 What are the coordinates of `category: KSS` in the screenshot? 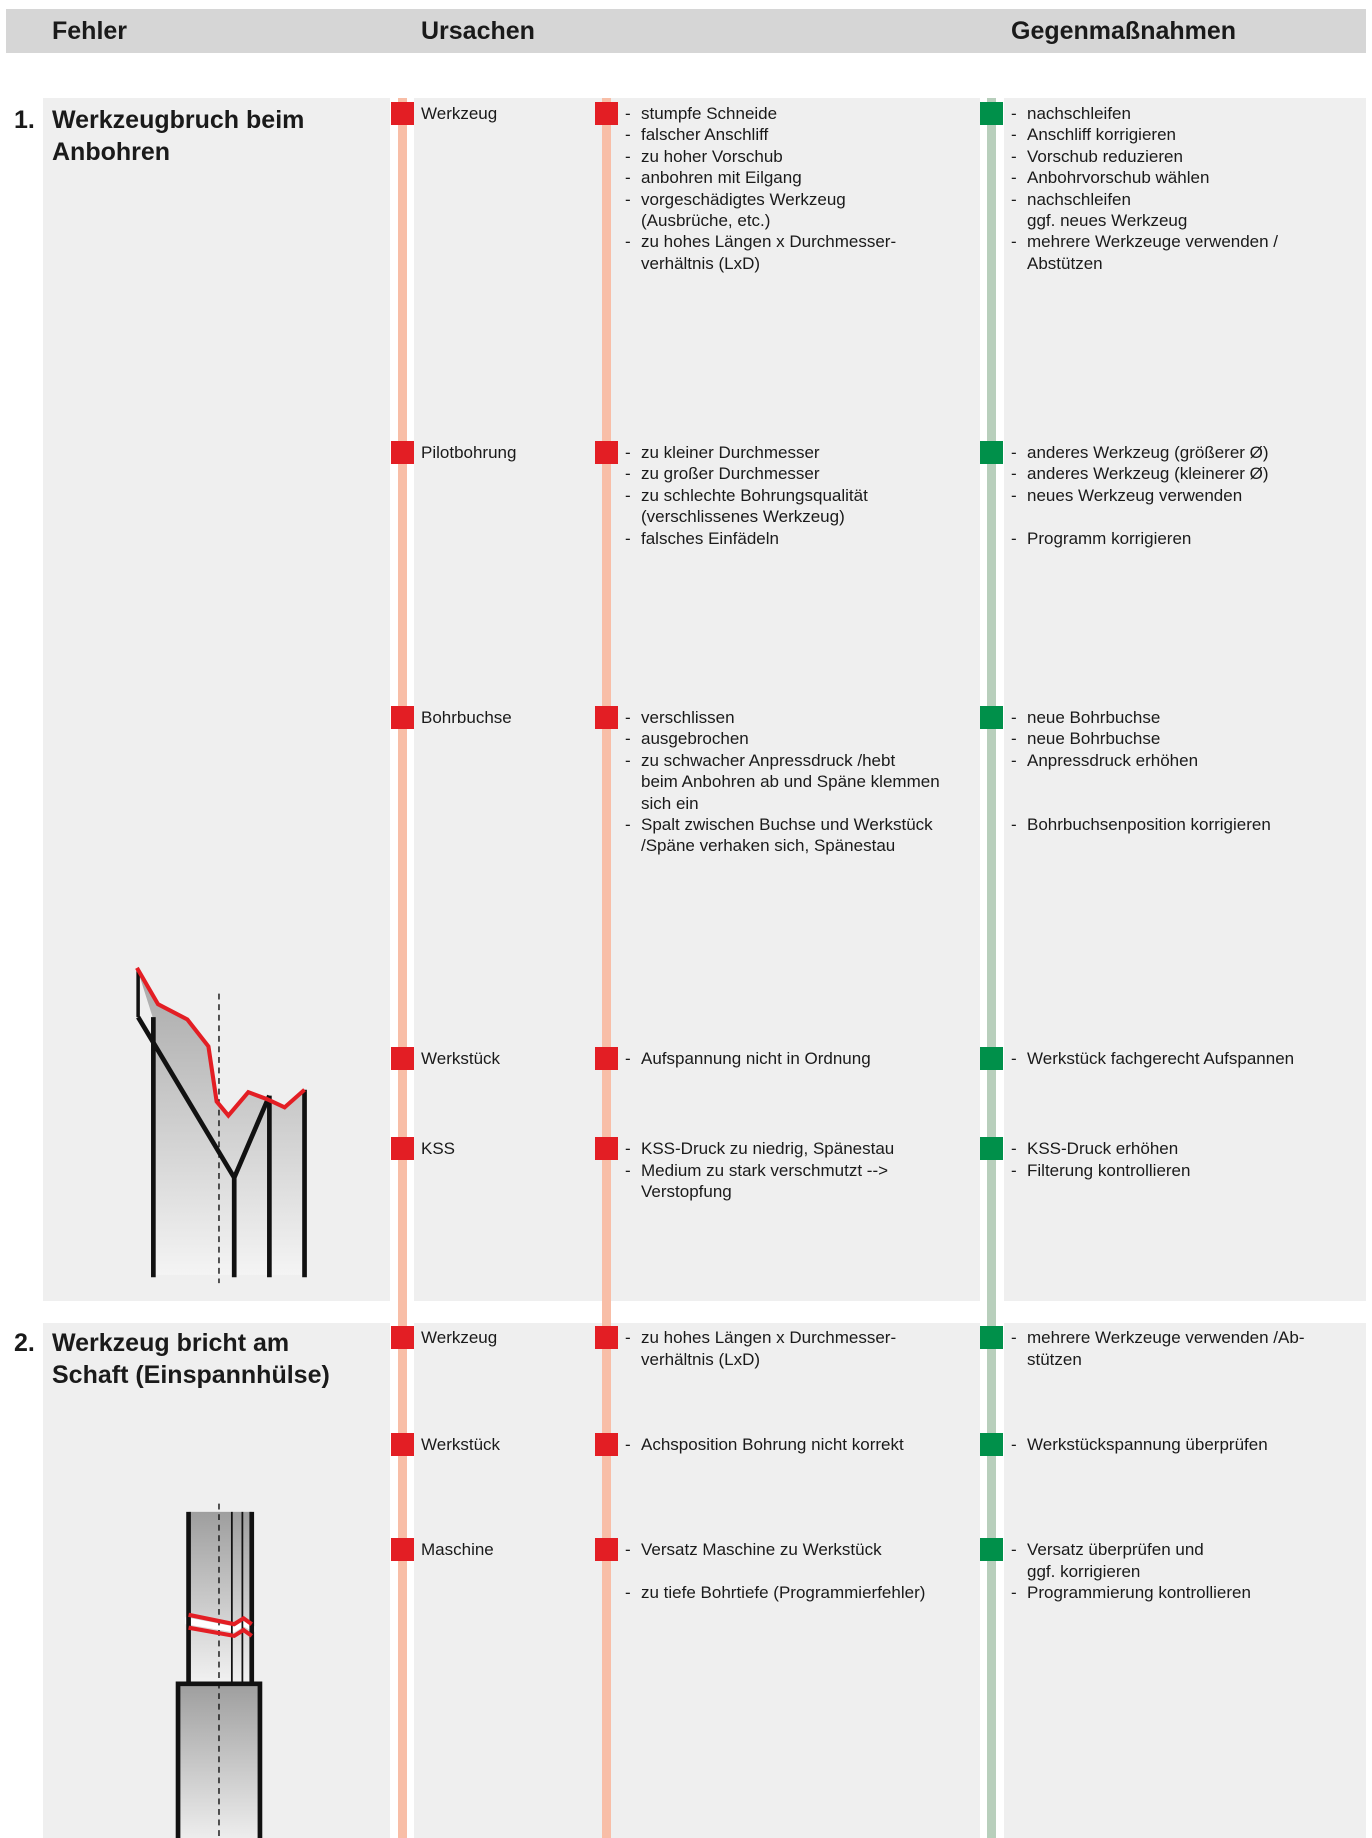 It's located at (438, 1149).